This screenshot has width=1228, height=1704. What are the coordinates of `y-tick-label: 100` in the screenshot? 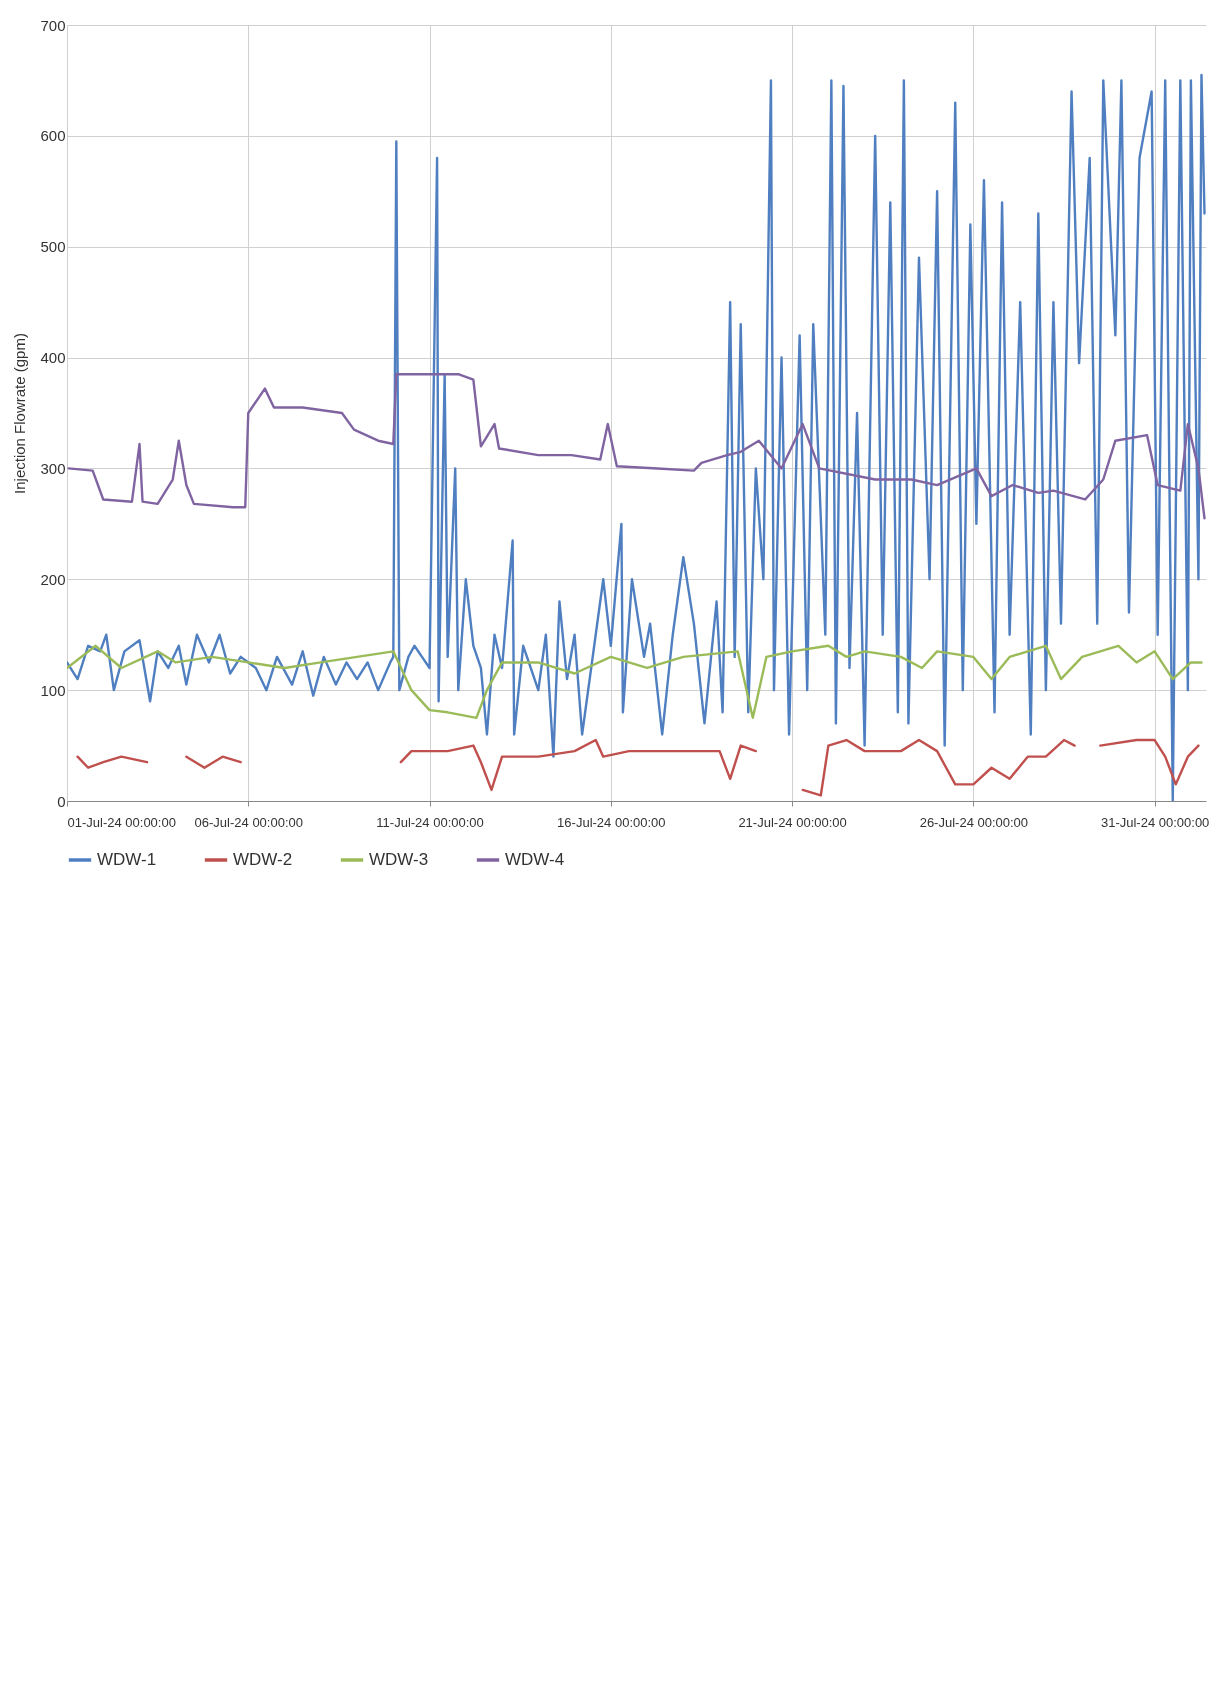 It's located at (53, 690).